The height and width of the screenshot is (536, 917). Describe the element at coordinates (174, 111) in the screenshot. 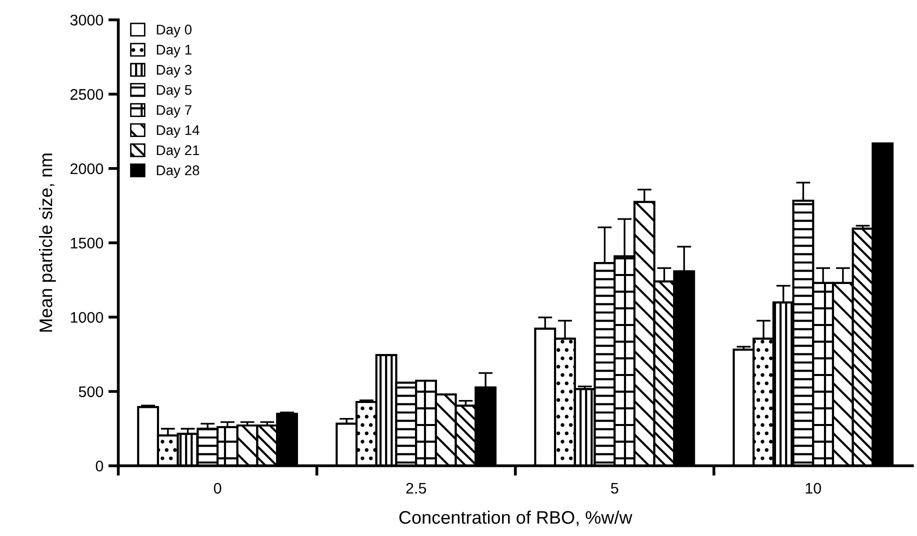

I see `legend-label: Day 7` at that location.